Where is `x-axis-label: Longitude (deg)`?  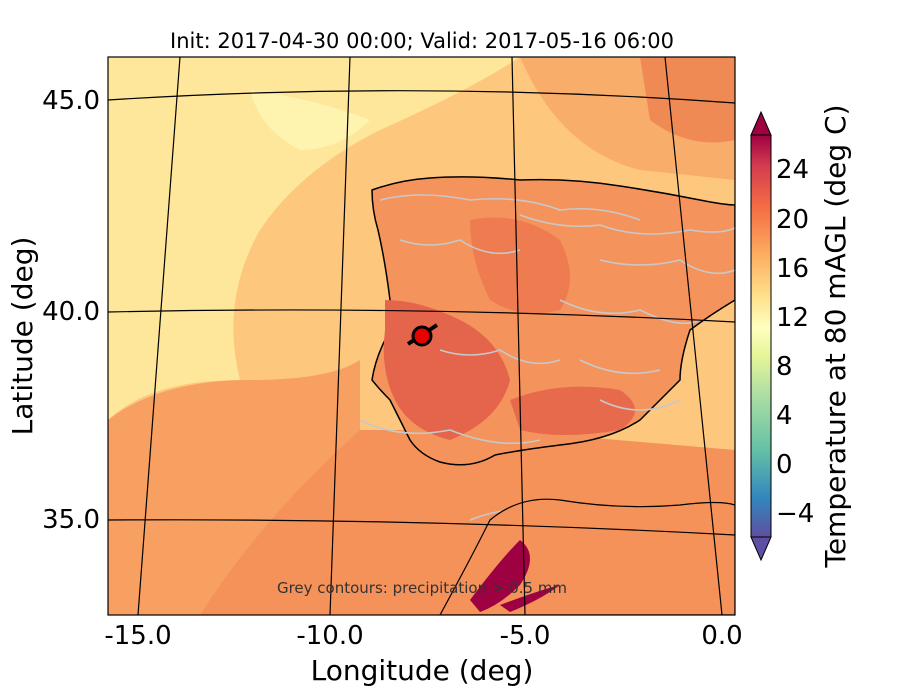 x-axis-label: Longitude (deg) is located at coordinates (422, 670).